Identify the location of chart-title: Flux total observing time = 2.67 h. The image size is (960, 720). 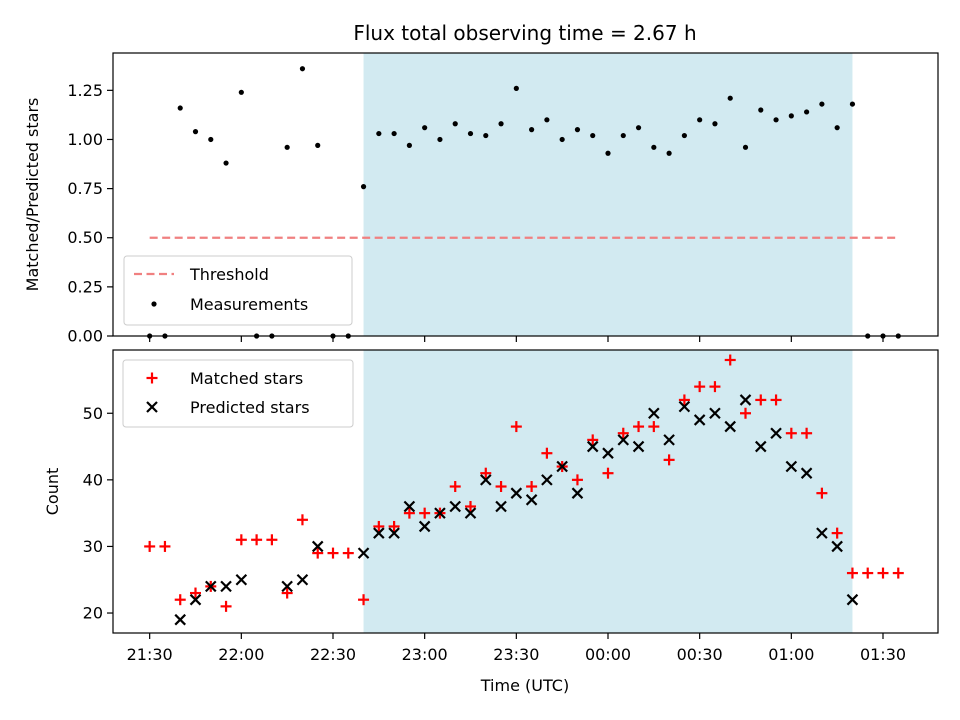
(524, 33).